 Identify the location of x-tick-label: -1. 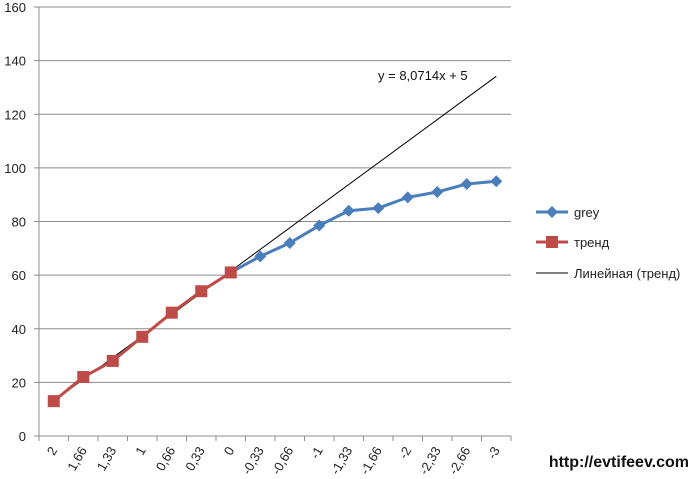
(316, 453).